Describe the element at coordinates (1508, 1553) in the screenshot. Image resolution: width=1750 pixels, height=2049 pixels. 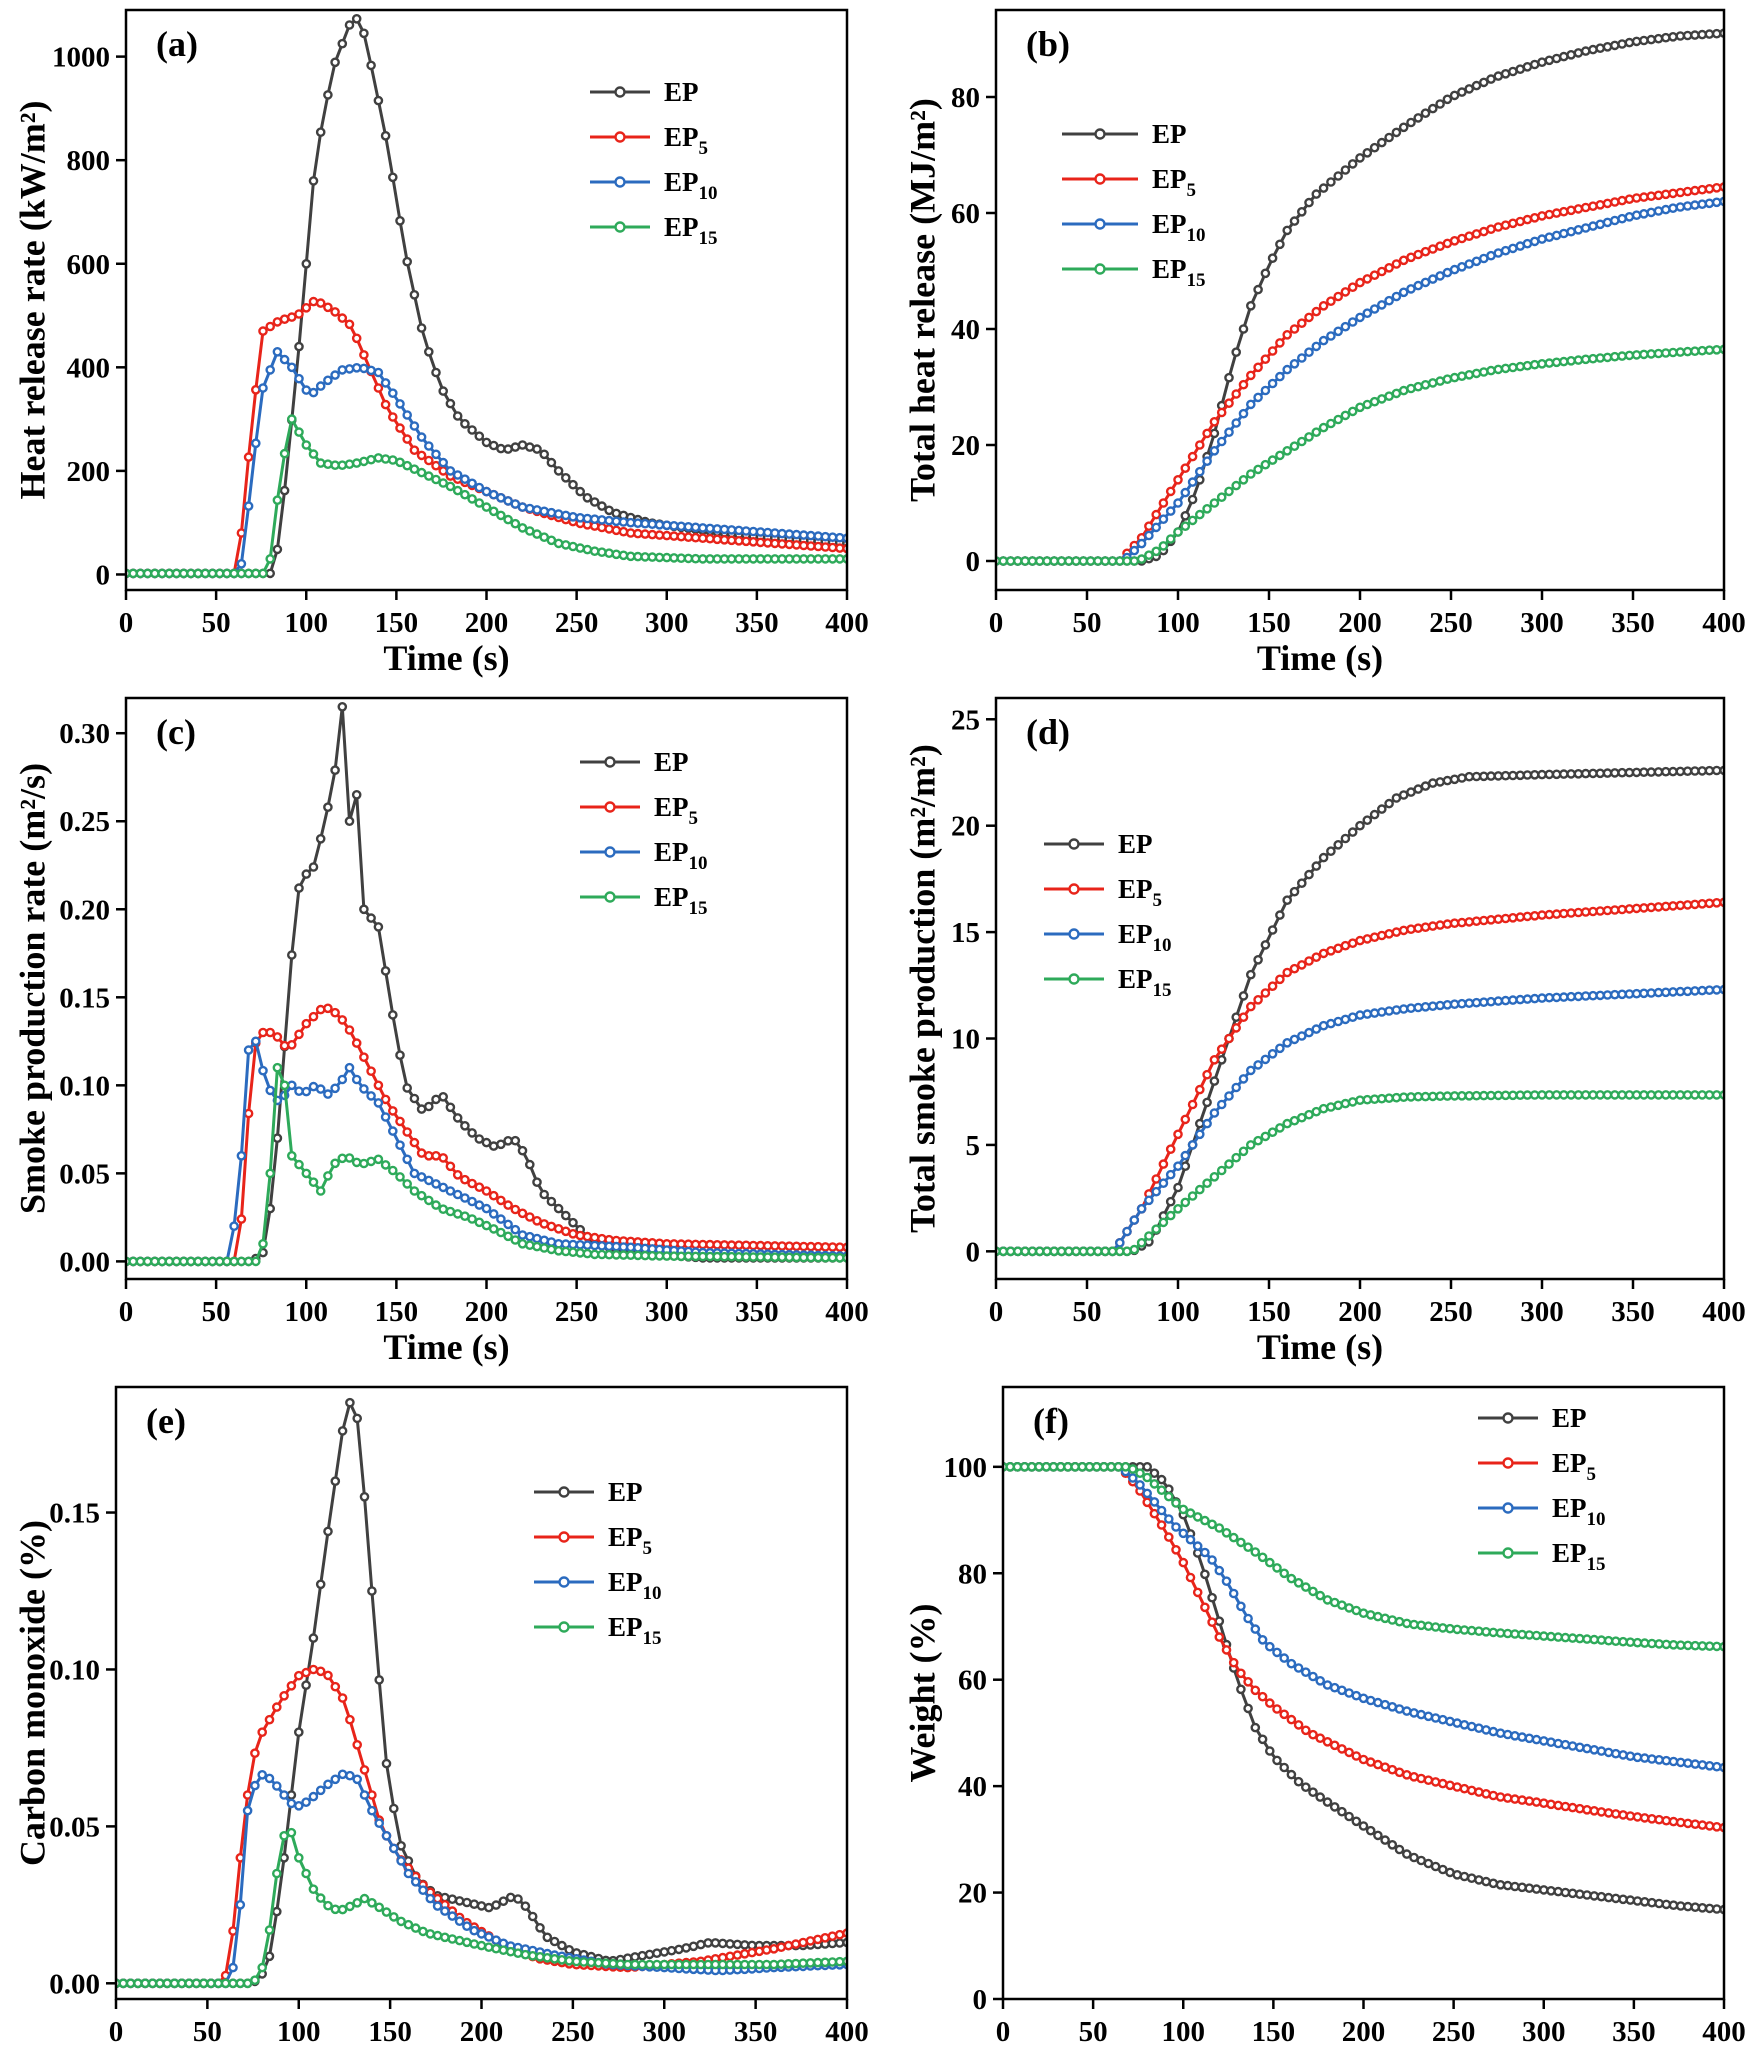
I see `legend-marker-ep15` at that location.